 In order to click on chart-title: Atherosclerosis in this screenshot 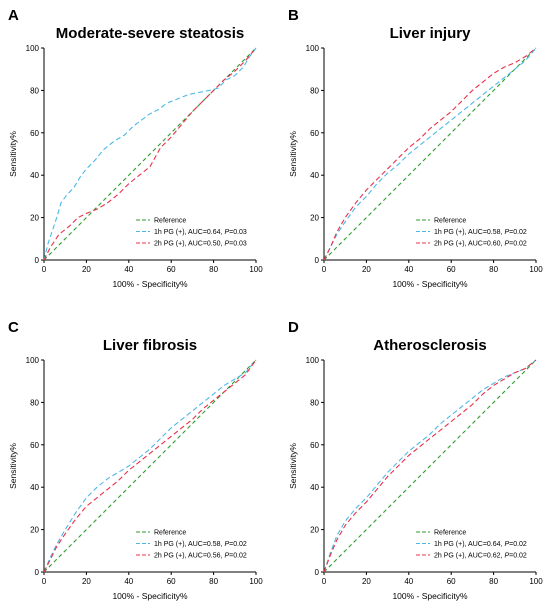, I will do `click(429, 345)`.